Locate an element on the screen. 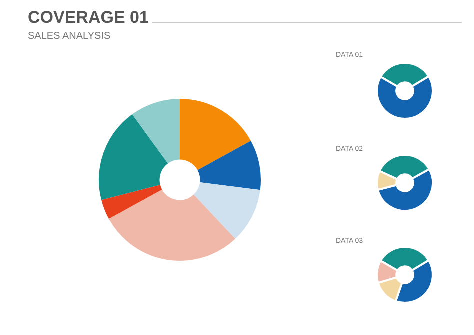 This screenshot has height=335, width=474. chart-title: COVERAGE 01 is located at coordinates (88, 18).